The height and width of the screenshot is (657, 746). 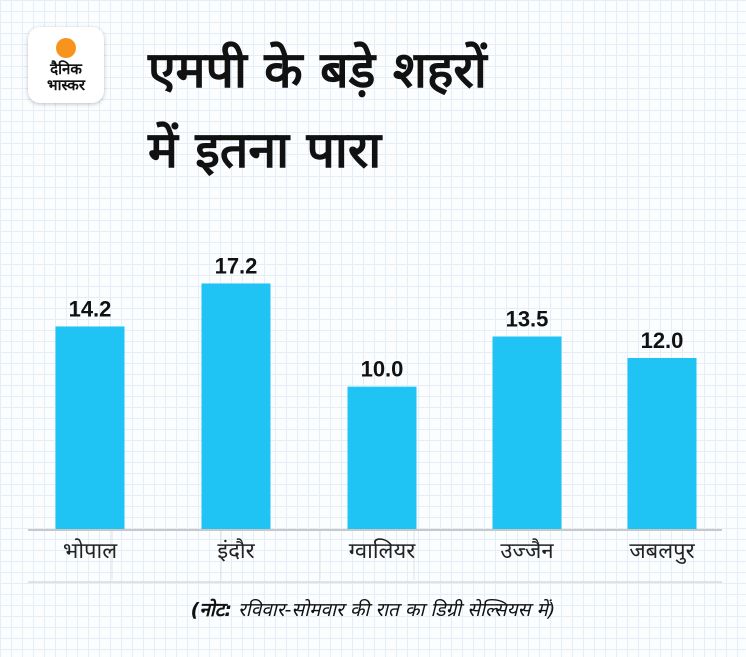 What do you see at coordinates (265, 150) in the screenshot?
I see `title-line2: में इतना पारा` at bounding box center [265, 150].